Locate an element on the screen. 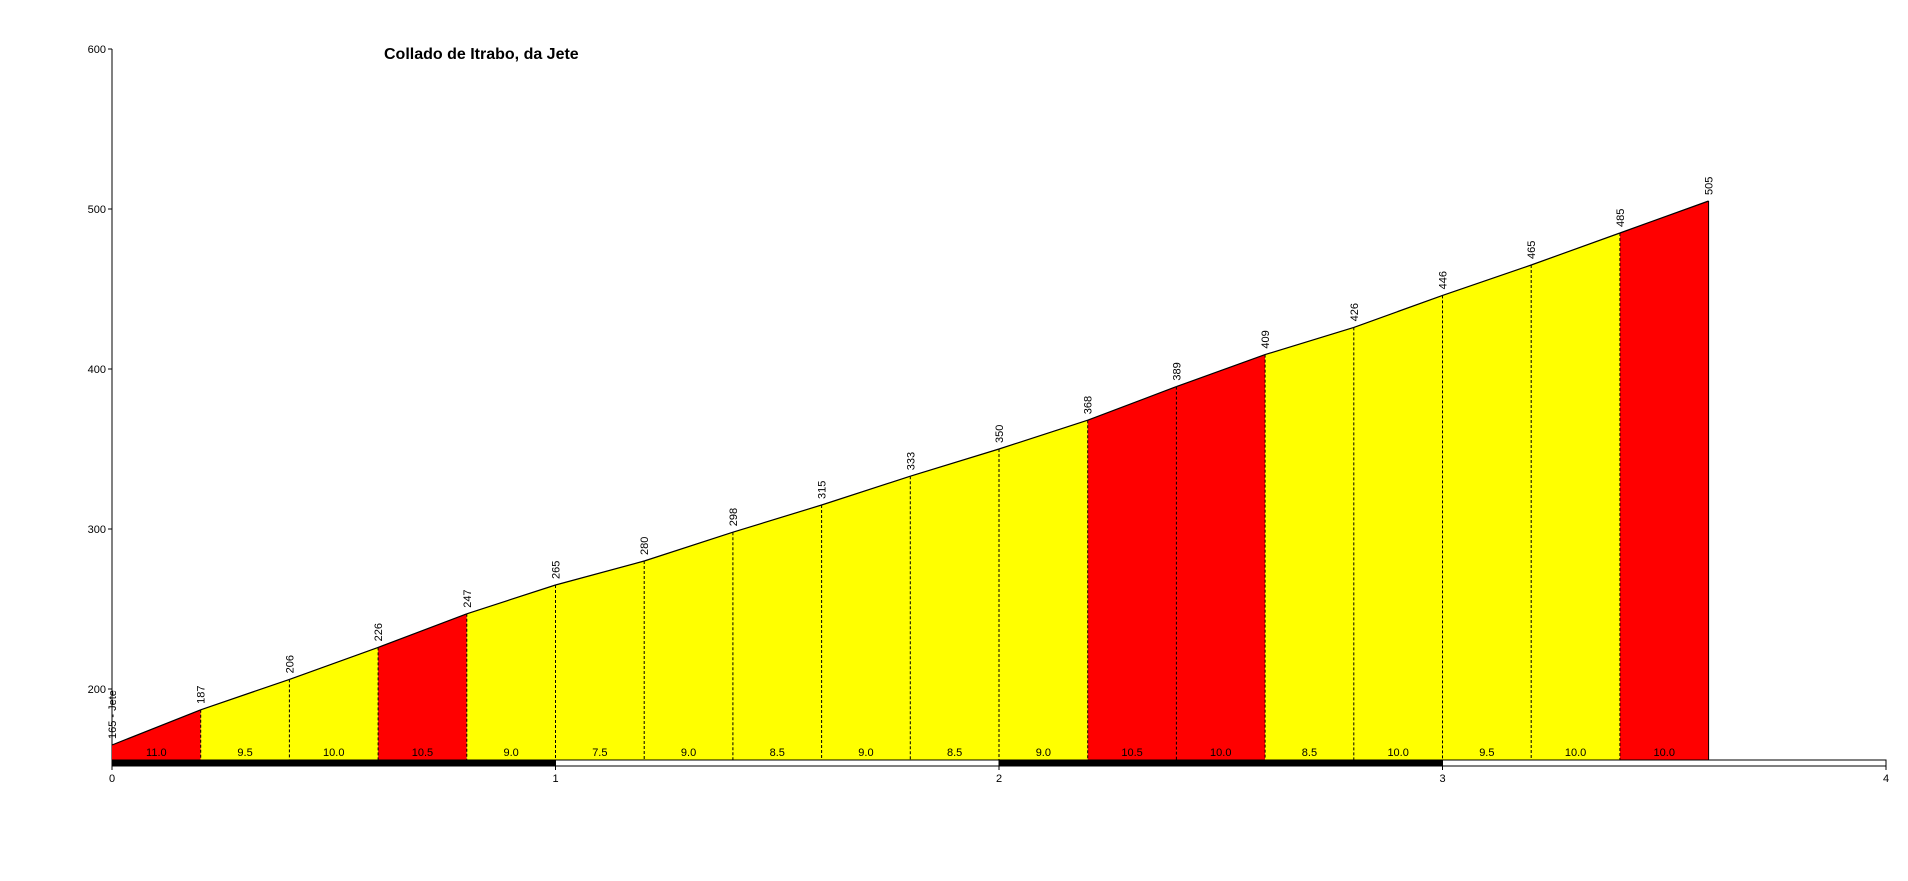 This screenshot has height=881, width=1908. y-tick-label: 600 is located at coordinates (97, 50).